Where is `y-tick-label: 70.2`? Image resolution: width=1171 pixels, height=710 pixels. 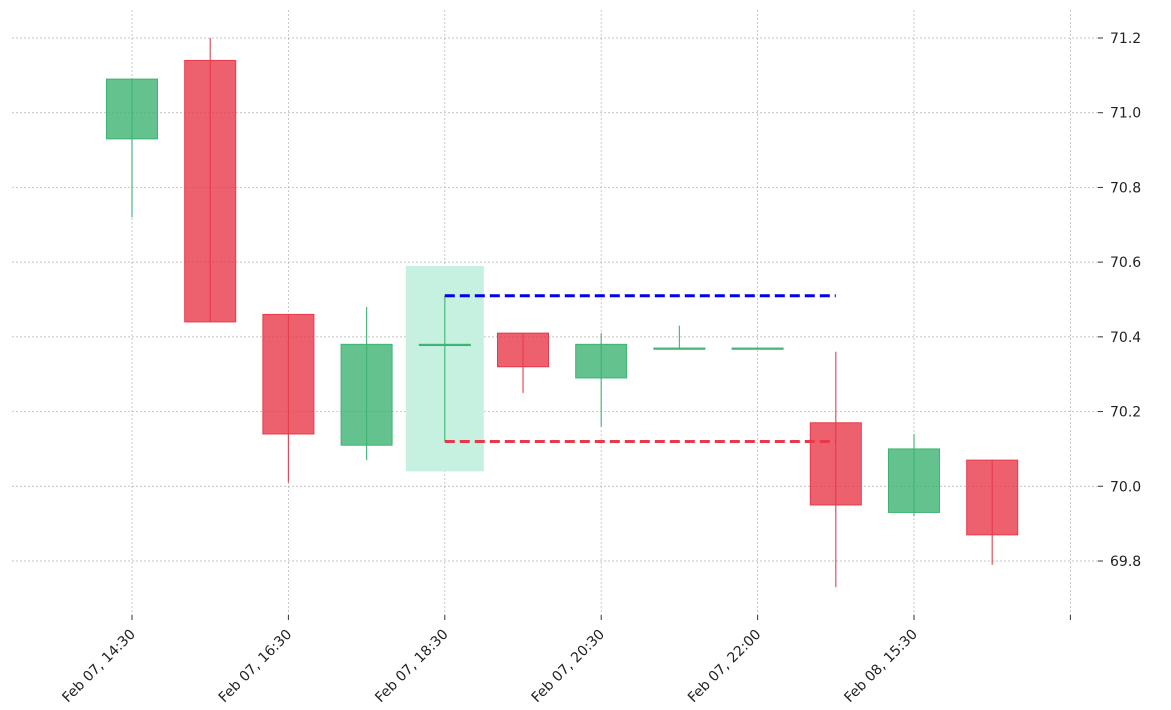 y-tick-label: 70.2 is located at coordinates (1125, 413).